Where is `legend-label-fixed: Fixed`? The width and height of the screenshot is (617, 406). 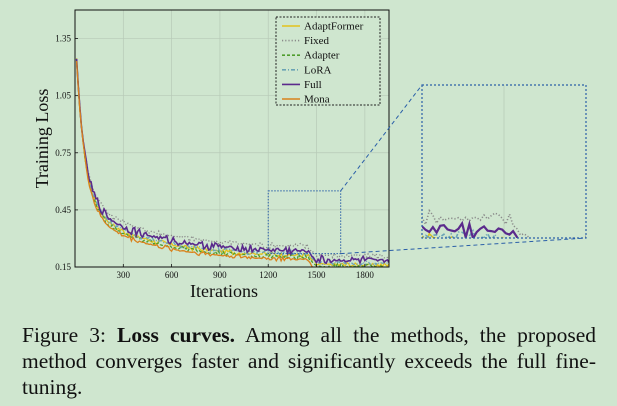
legend-label-fixed: Fixed is located at coordinates (317, 41).